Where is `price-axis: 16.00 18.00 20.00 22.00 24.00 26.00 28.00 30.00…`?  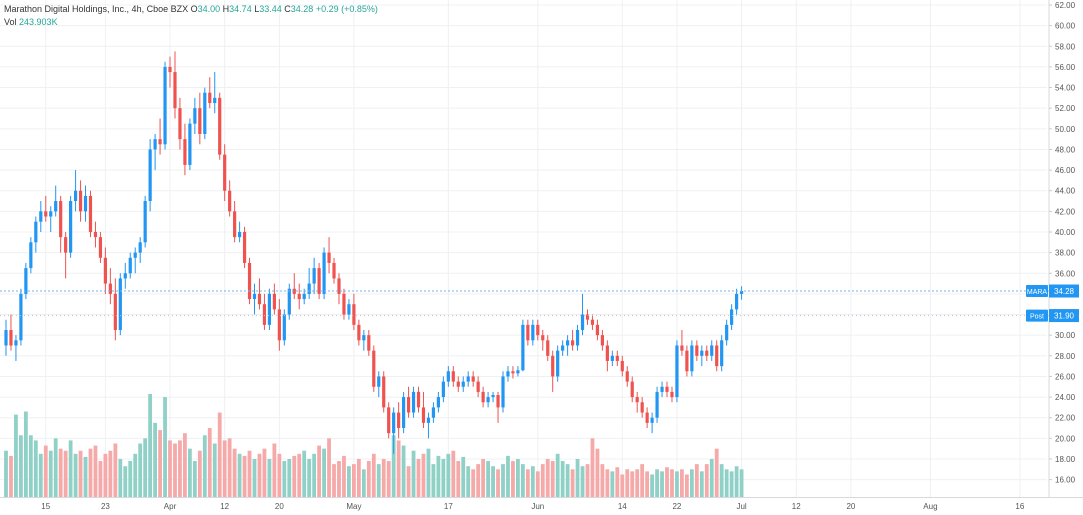
price-axis: 16.00 18.00 20.00 22.00 24.00 26.00 28.00 30.00… is located at coordinates (1062, 248).